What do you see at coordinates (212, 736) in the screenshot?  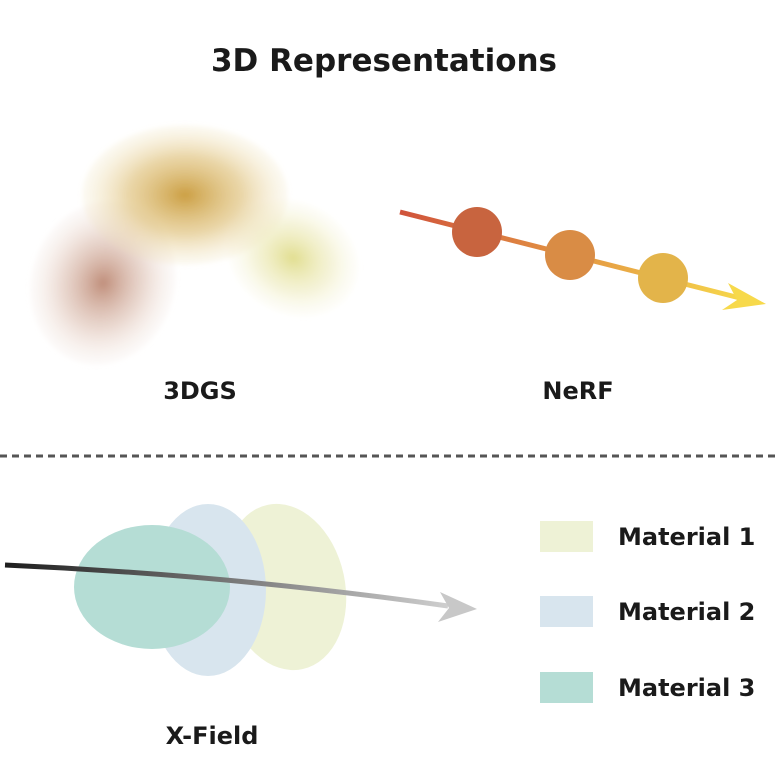 I see `label-xfield: X-Field` at bounding box center [212, 736].